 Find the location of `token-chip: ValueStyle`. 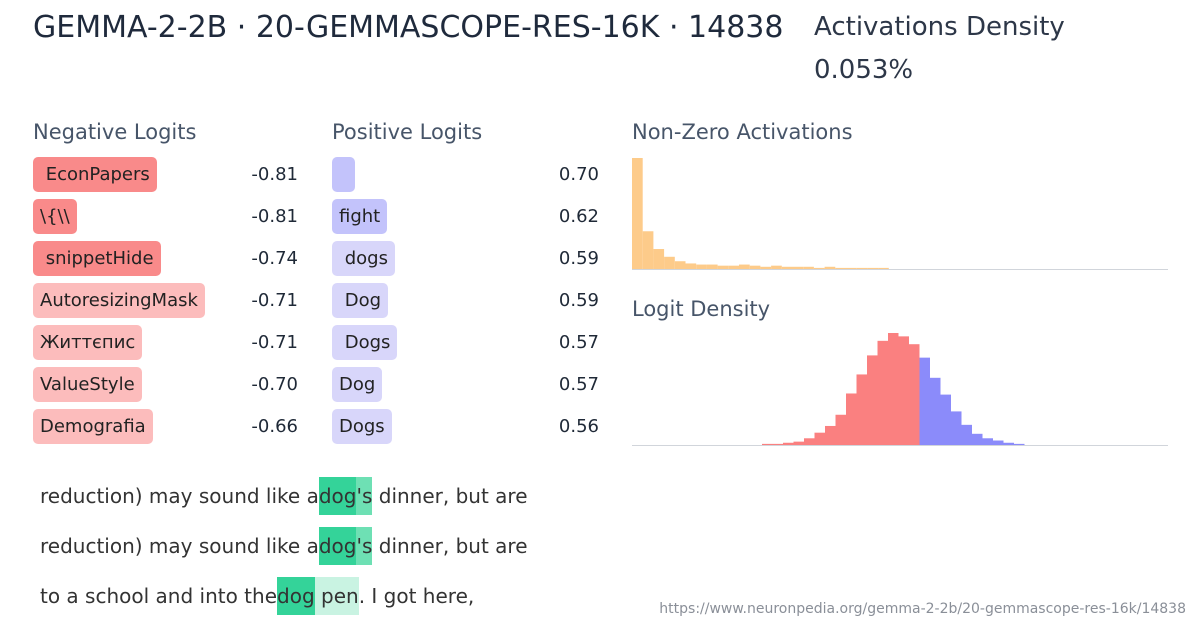

token-chip: ValueStyle is located at coordinates (87, 384).